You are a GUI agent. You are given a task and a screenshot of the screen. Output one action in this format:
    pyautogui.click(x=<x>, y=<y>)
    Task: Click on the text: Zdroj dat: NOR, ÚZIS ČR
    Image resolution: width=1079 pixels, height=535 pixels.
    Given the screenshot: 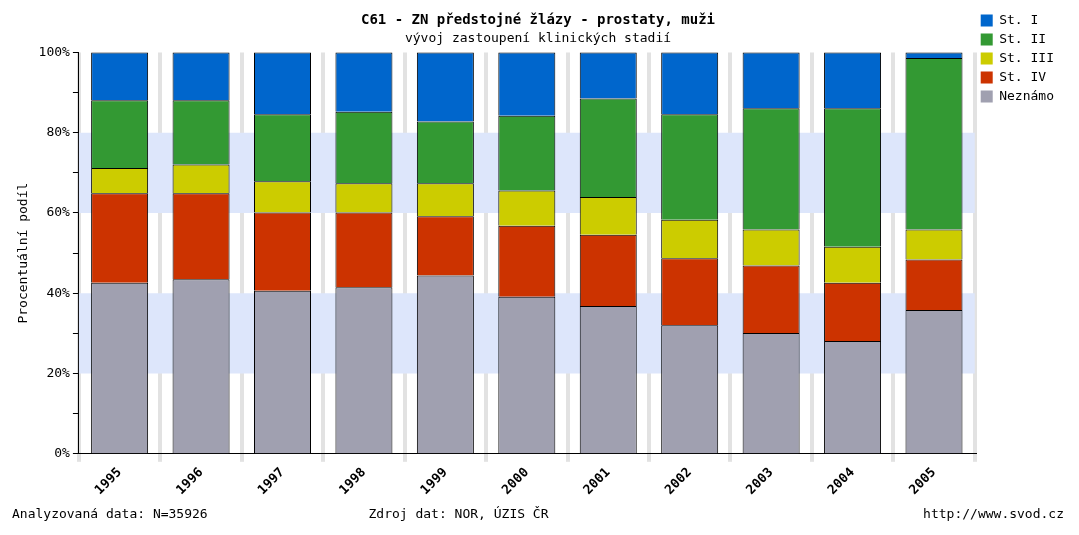 What is the action you would take?
    pyautogui.click(x=458, y=513)
    